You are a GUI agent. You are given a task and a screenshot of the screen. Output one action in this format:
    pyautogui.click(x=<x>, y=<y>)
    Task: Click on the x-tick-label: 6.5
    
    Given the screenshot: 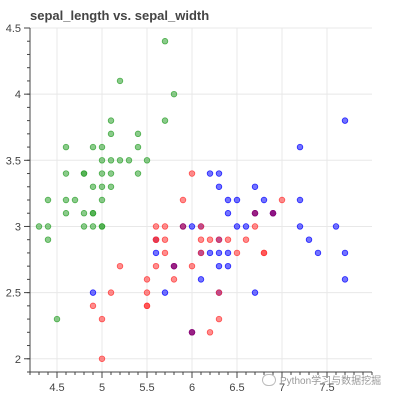 What is the action you would take?
    pyautogui.click(x=236, y=388)
    